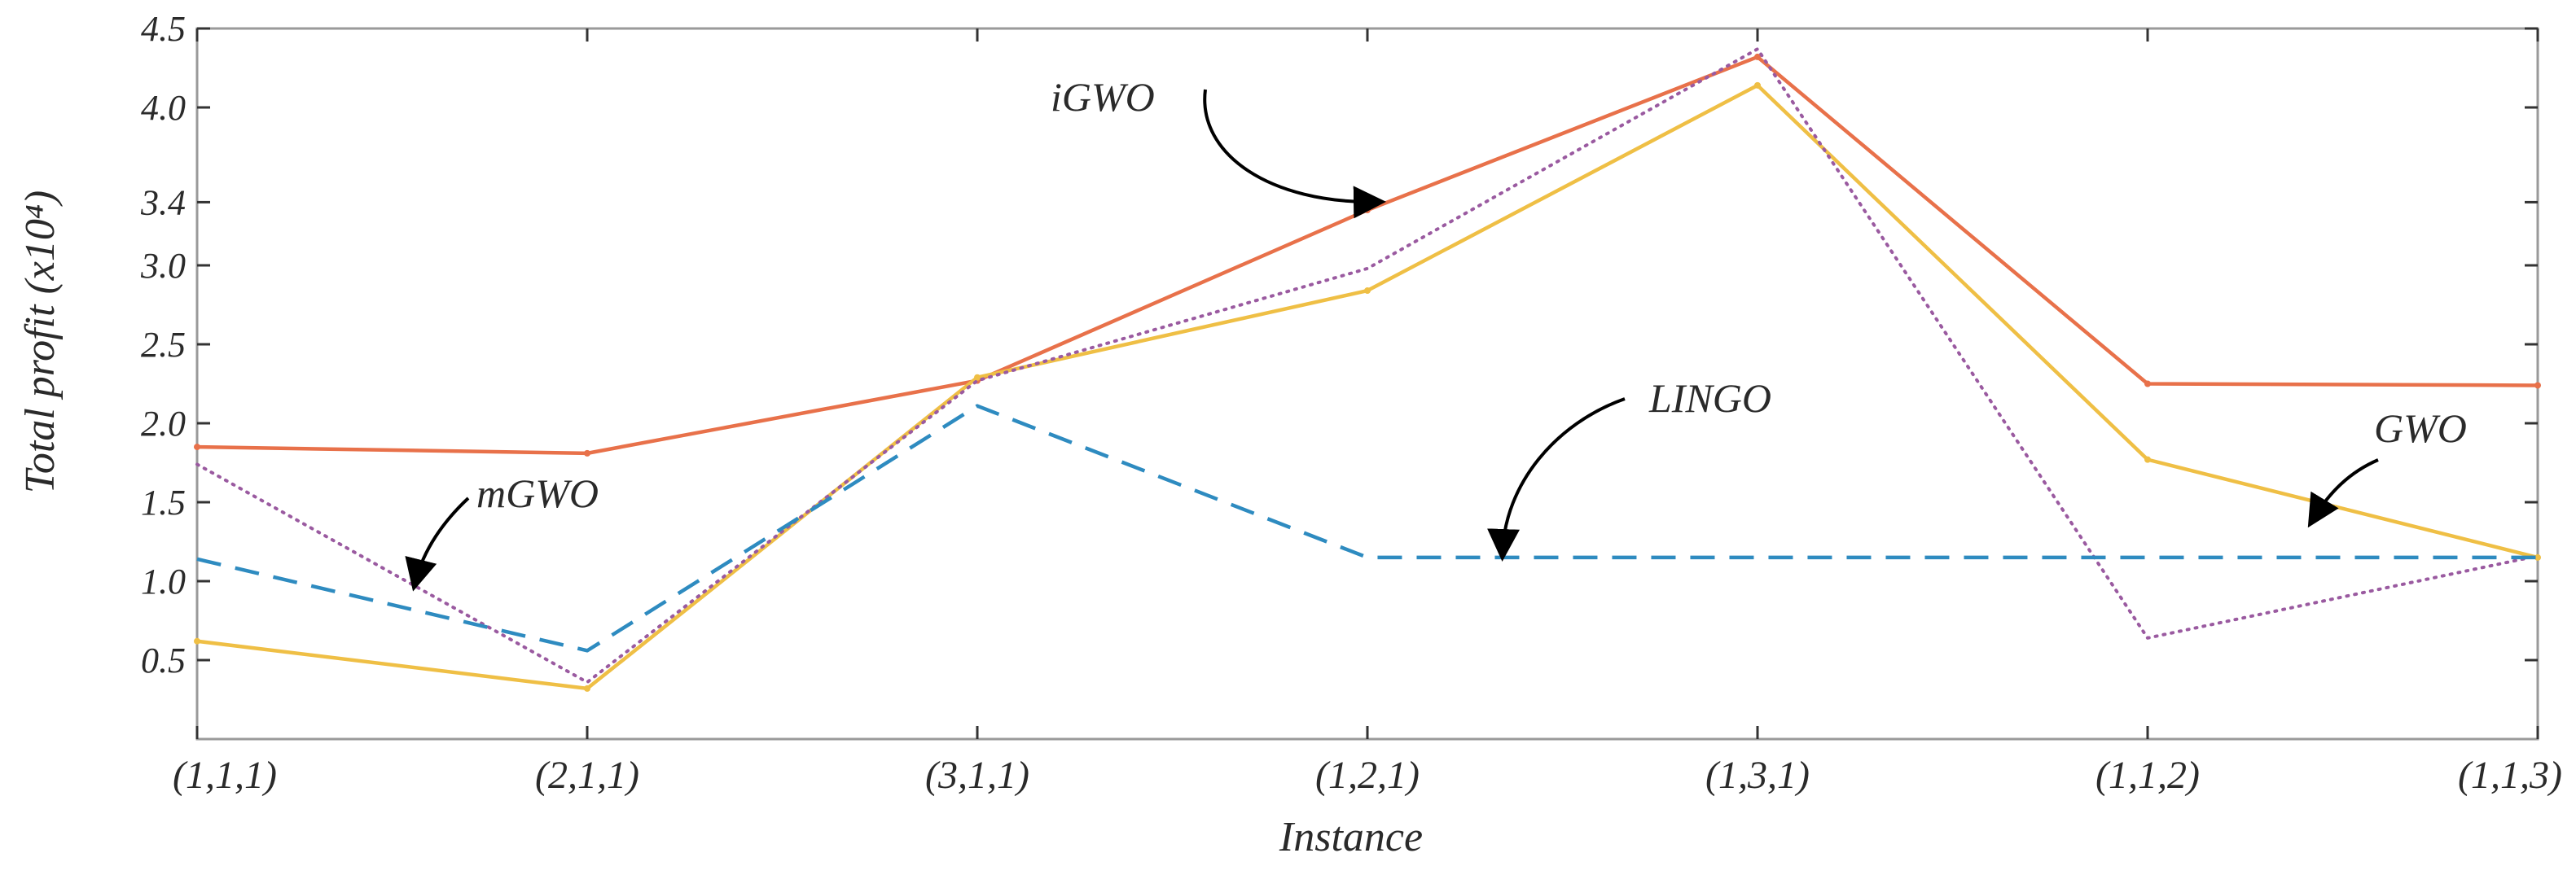 Image resolution: width=2576 pixels, height=875 pixels. Describe the element at coordinates (163, 503) in the screenshot. I see `y-tick-label: 1.5` at that location.